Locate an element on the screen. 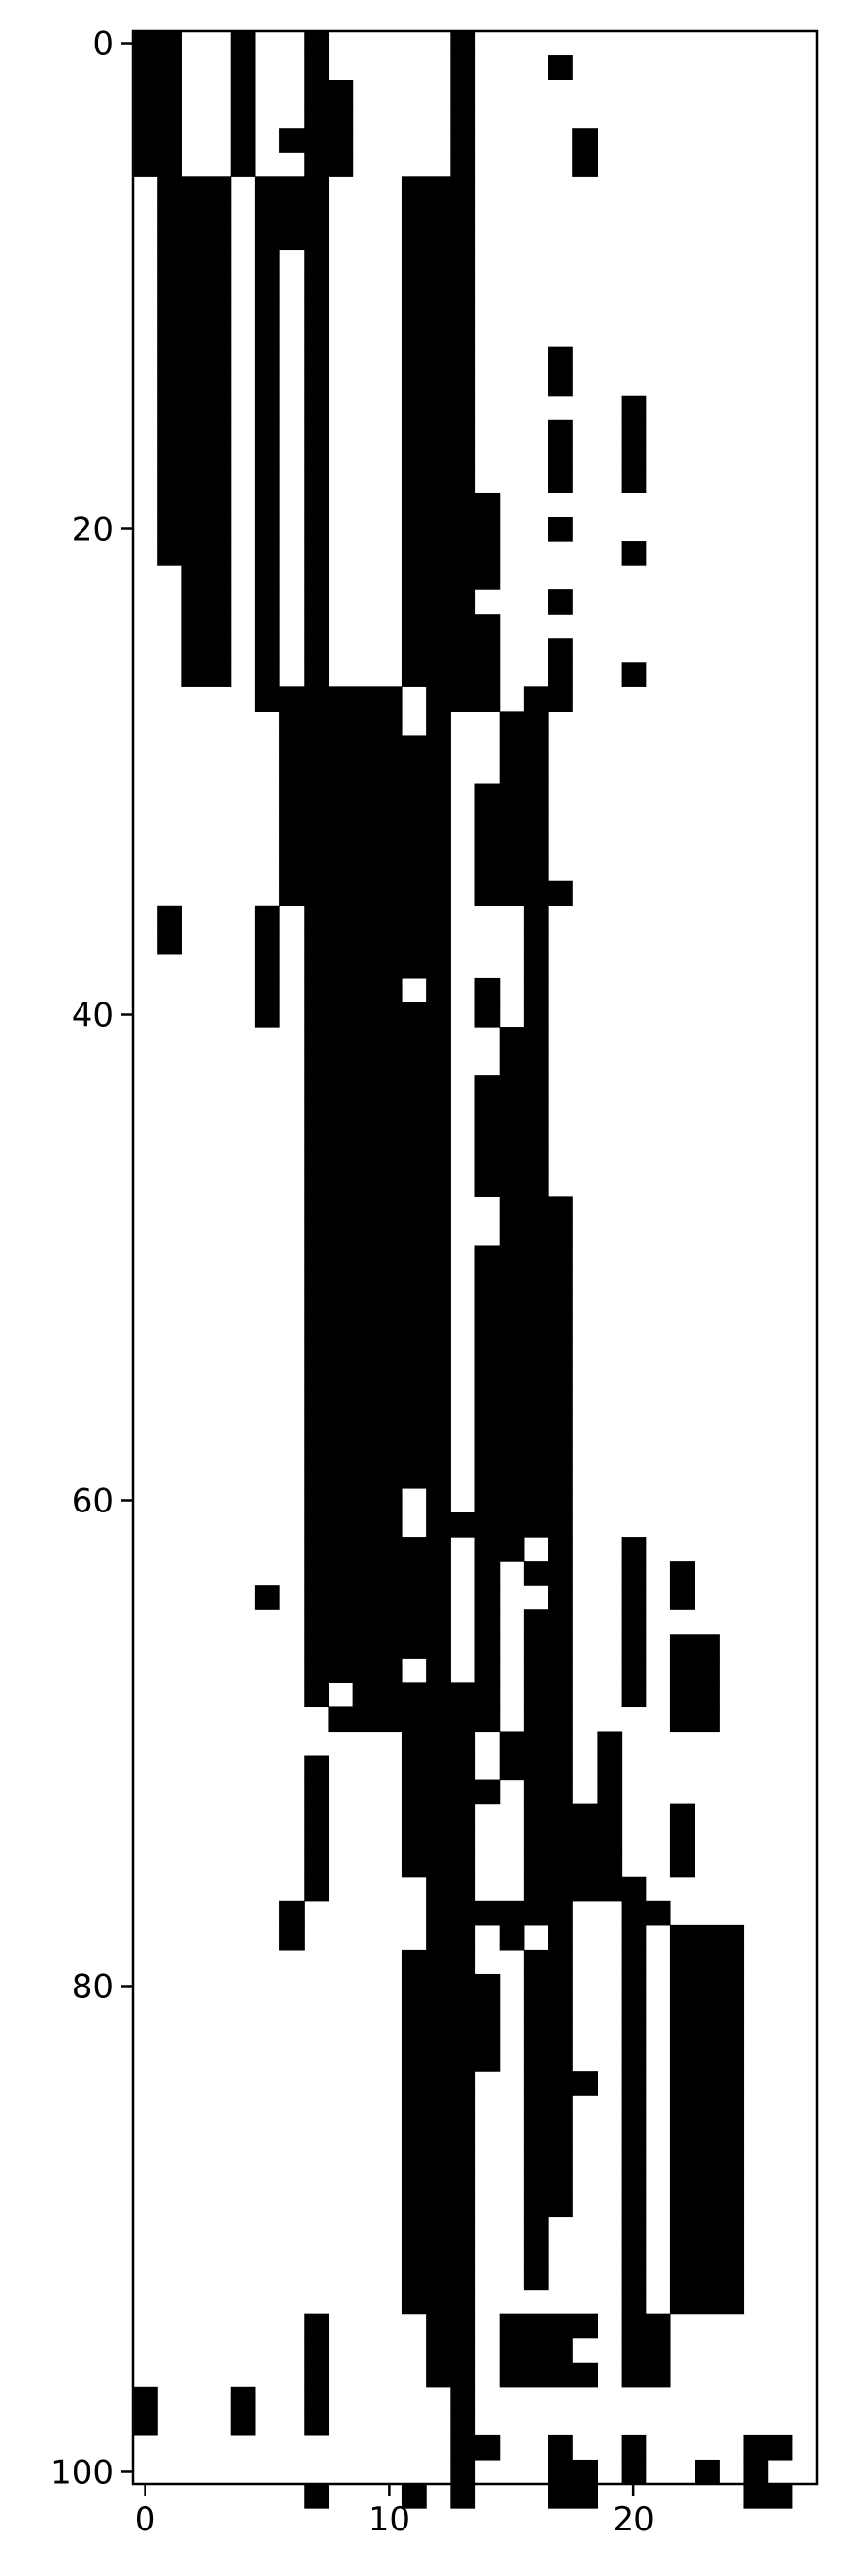 The height and width of the screenshot is (2576, 841). y-tick-label: 60 is located at coordinates (92, 1500).